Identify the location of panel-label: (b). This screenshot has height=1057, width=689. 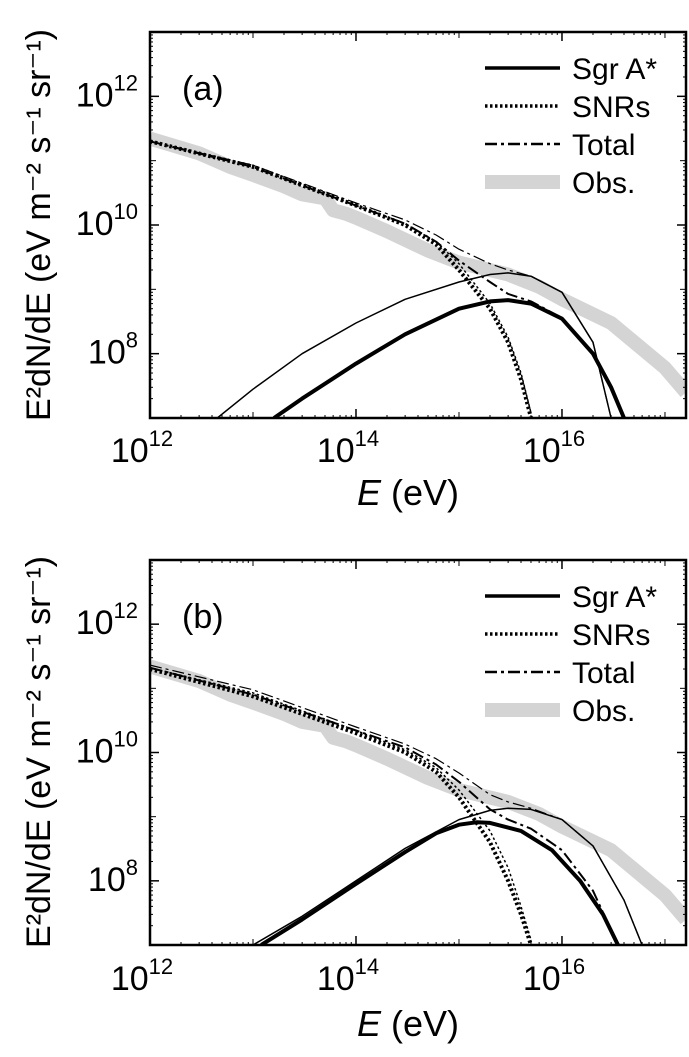
(203, 617).